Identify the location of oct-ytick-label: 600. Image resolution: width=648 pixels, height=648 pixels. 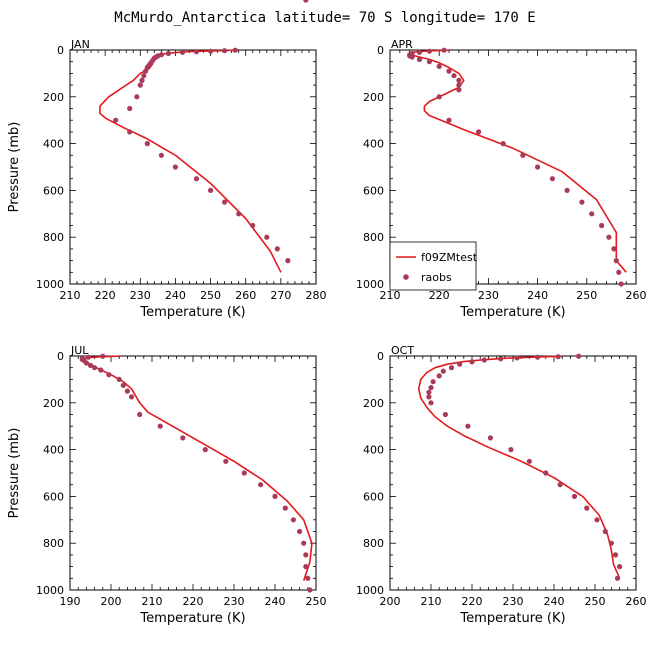
(373, 496).